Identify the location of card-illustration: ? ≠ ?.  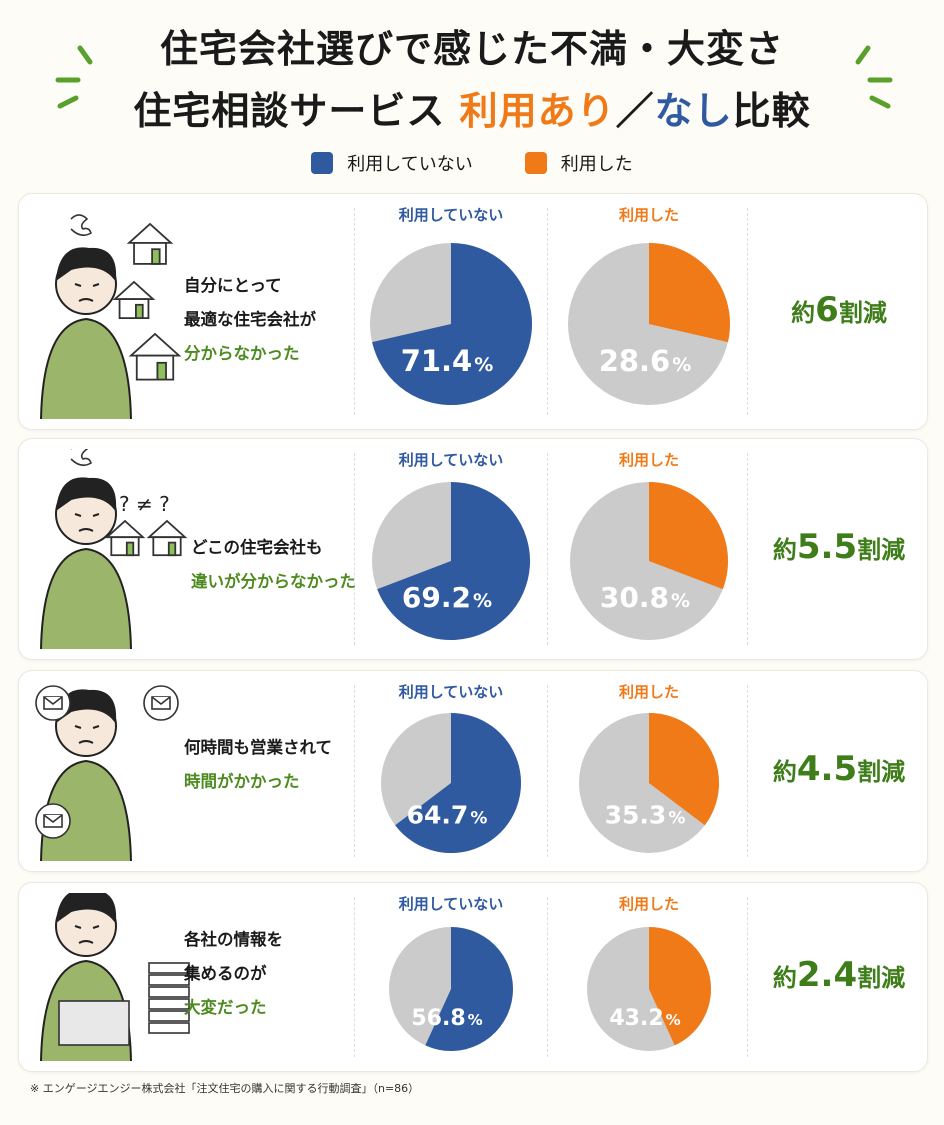
(111, 548).